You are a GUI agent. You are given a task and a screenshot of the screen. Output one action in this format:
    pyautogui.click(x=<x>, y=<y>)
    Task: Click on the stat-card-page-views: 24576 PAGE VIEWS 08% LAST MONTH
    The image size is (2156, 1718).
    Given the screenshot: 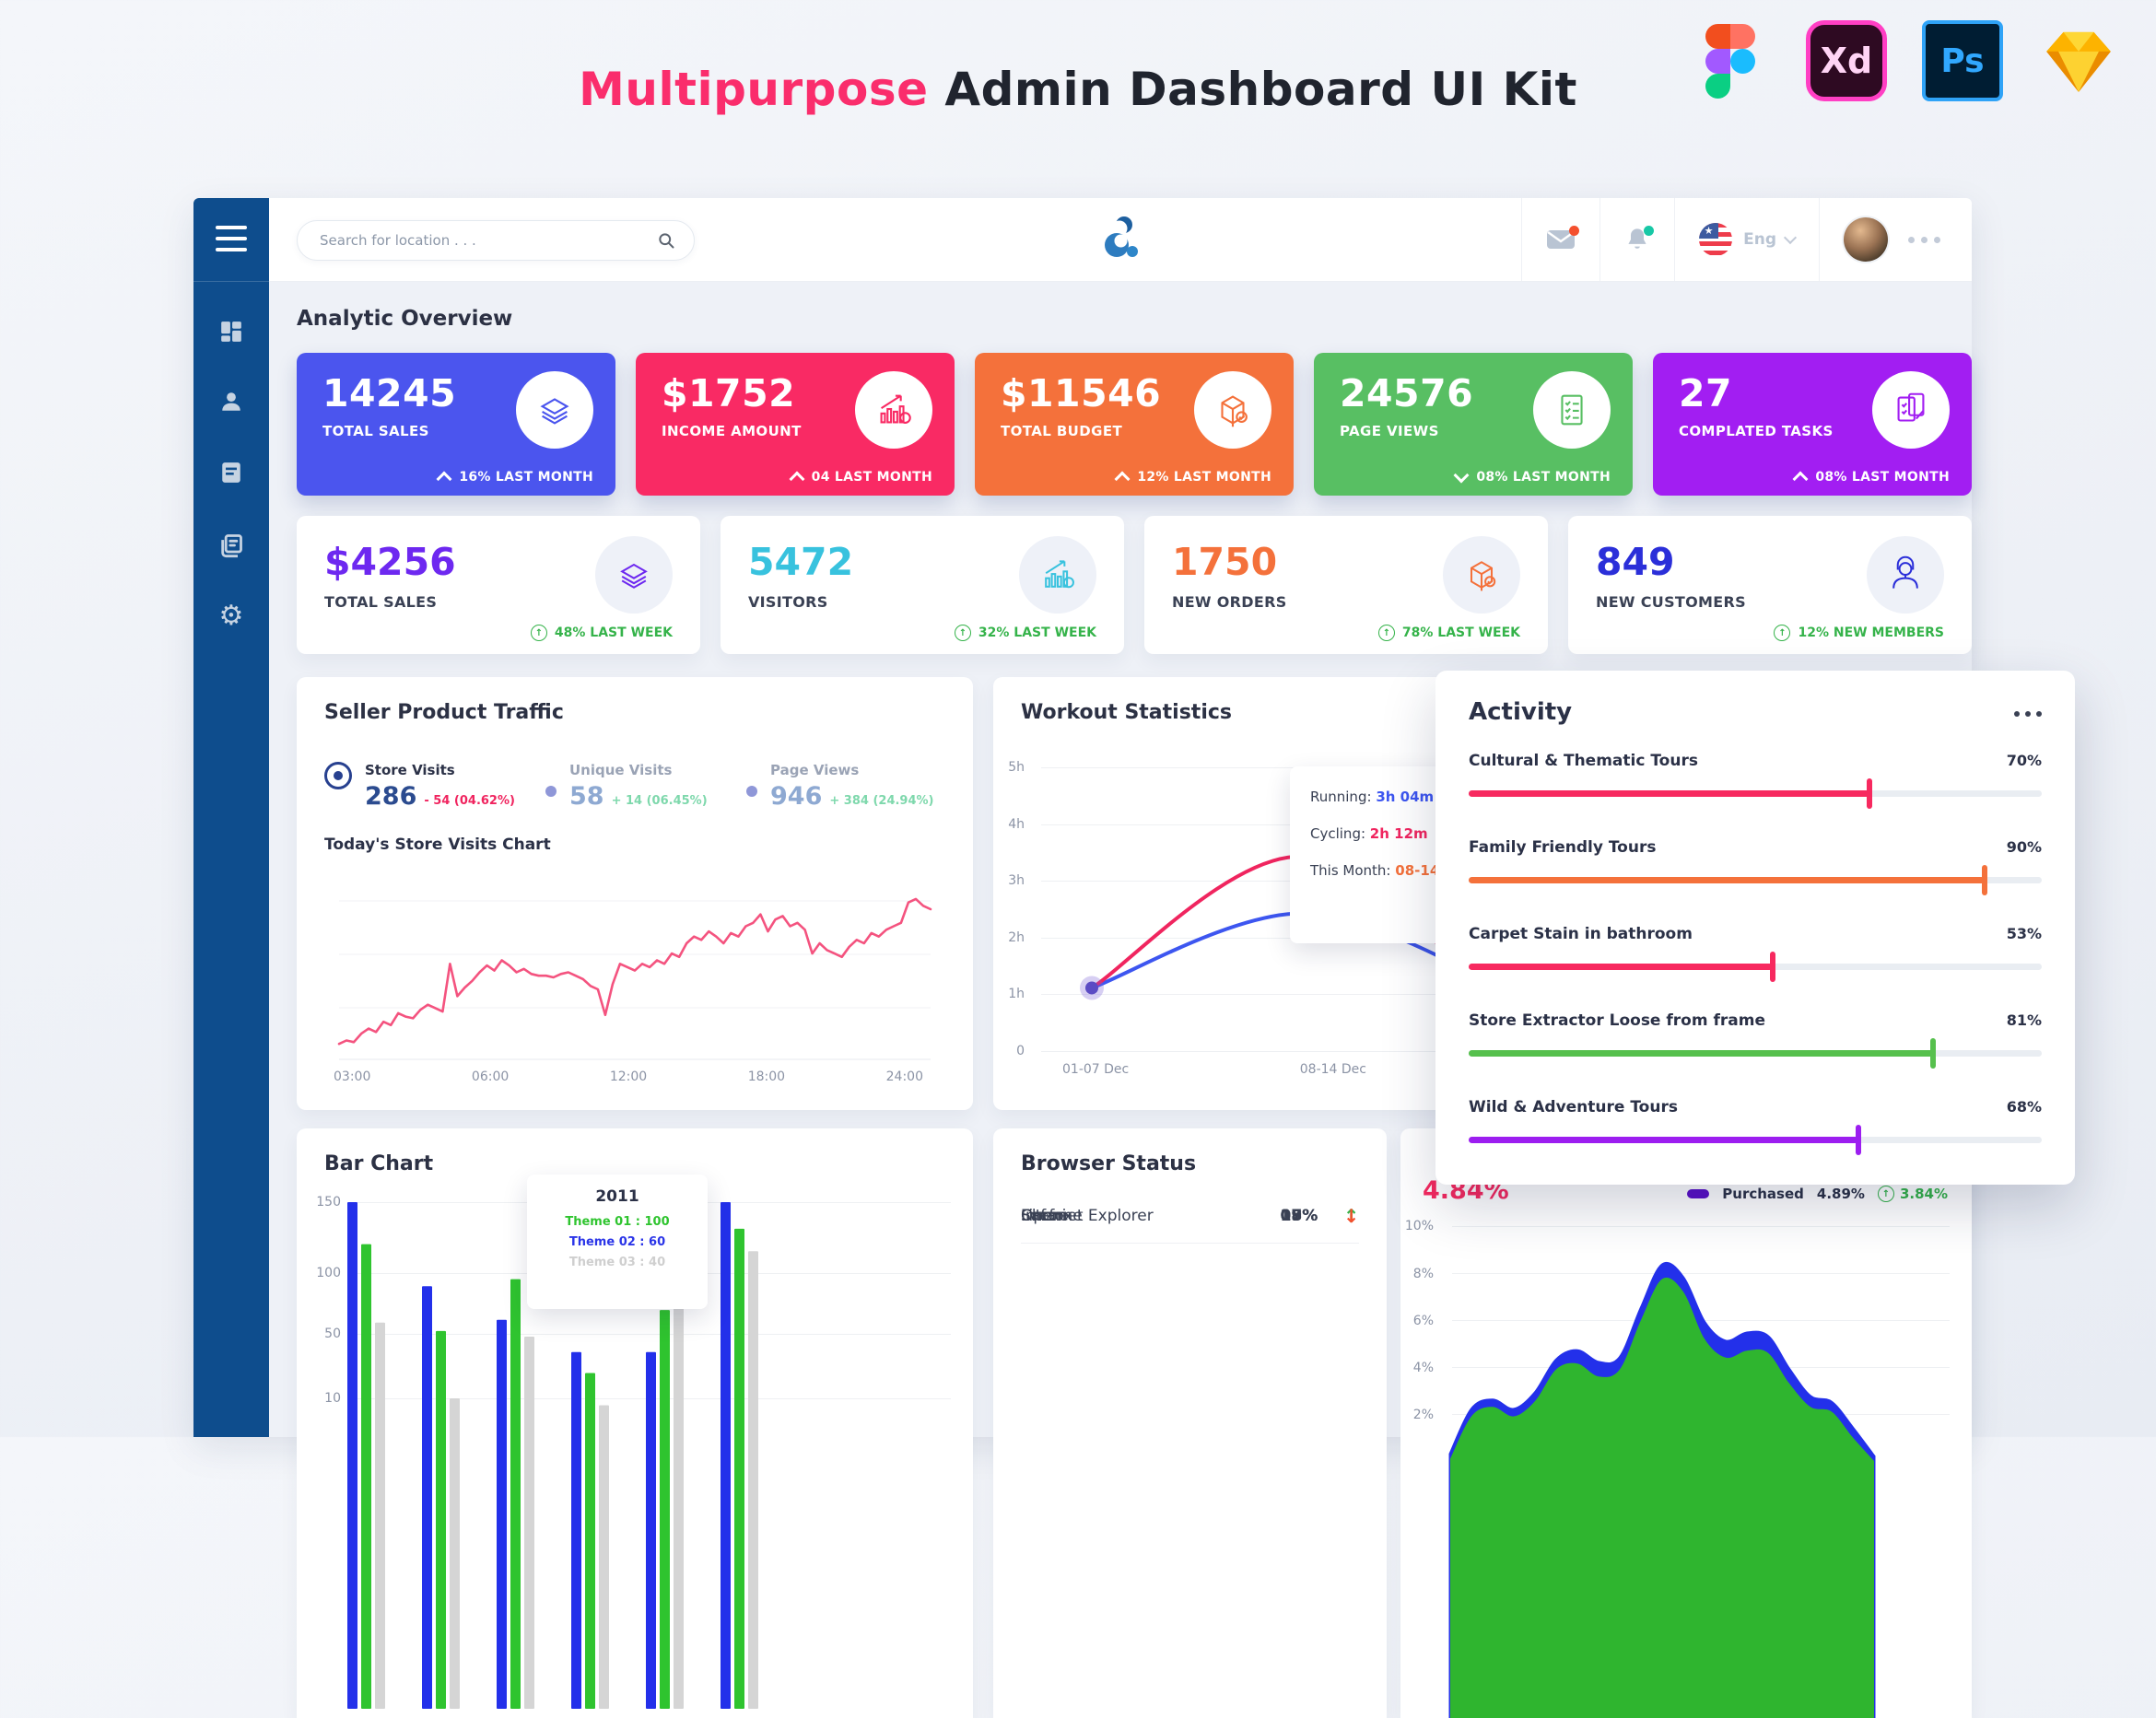 What is the action you would take?
    pyautogui.click(x=1473, y=424)
    